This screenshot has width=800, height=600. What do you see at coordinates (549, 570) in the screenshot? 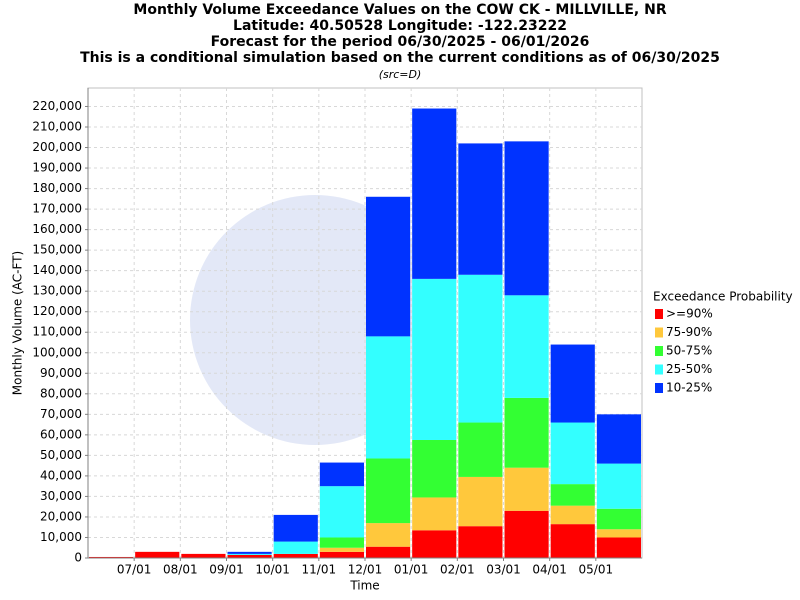
I see `x-tick-label: 04/01` at bounding box center [549, 570].